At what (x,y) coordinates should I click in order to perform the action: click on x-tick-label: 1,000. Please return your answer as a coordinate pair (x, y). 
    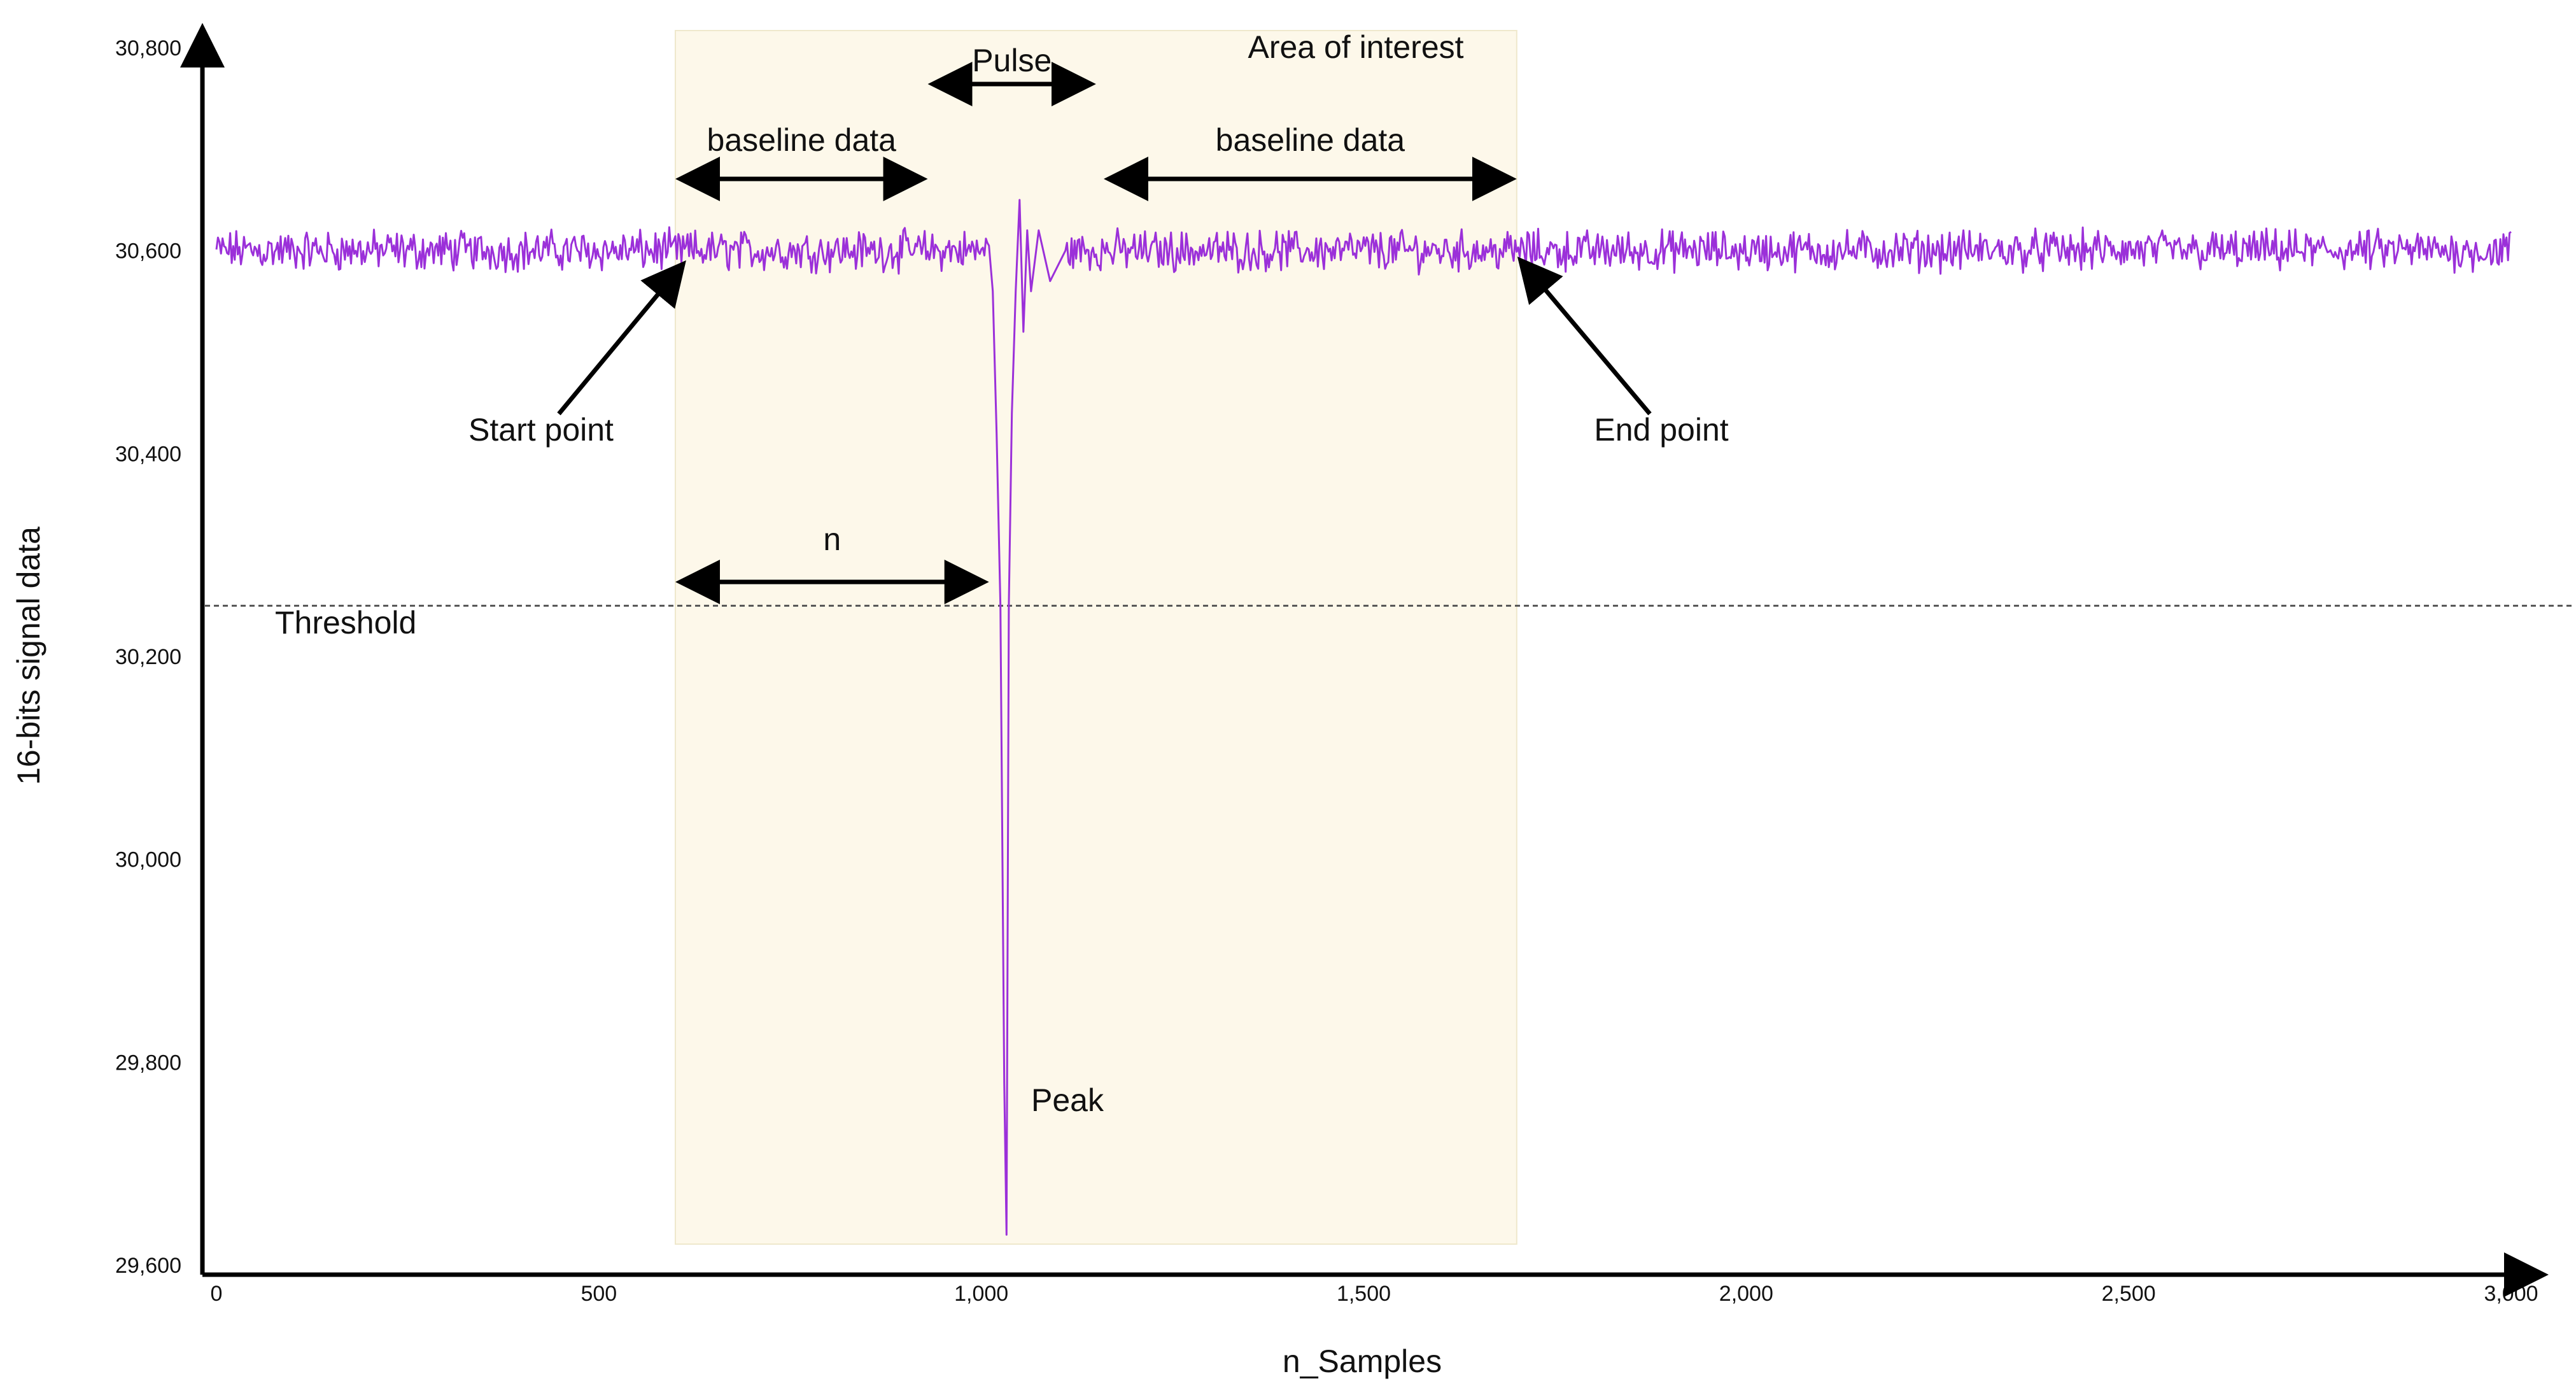
    Looking at the image, I should click on (981, 1294).